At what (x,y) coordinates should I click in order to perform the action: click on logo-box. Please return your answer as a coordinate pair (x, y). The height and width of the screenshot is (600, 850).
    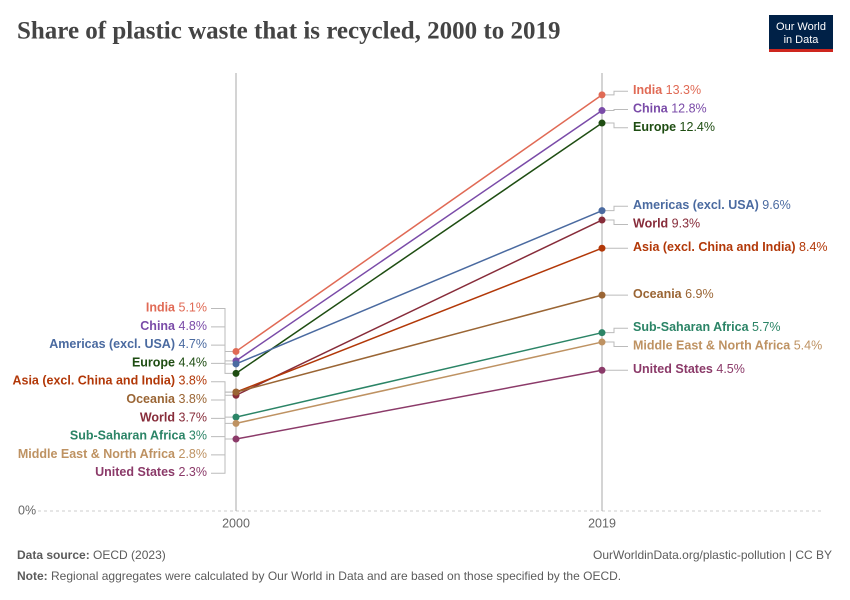
    Looking at the image, I should click on (801, 32).